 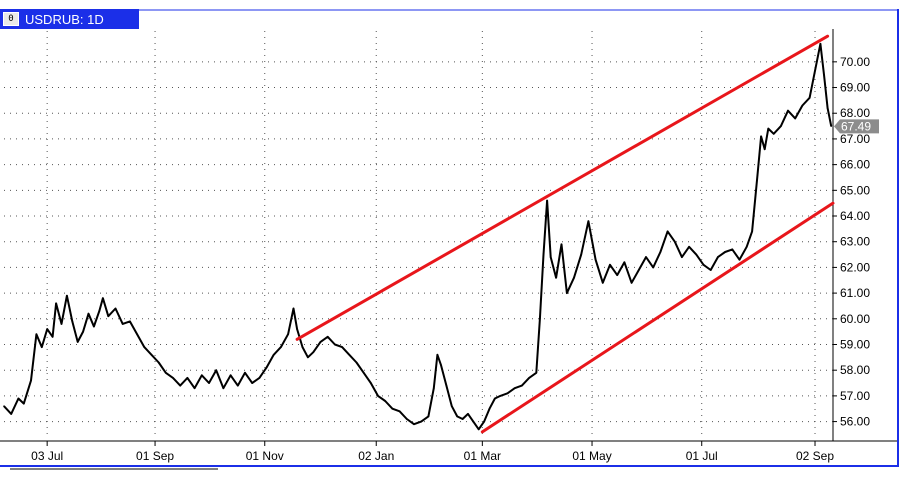 I want to click on y-tick-label: 65.00, so click(x=855, y=190).